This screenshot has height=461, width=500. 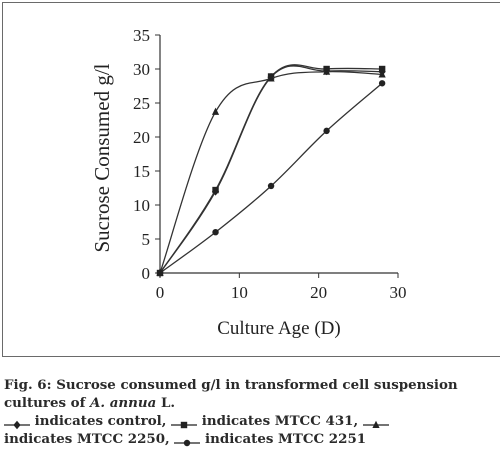 I want to click on legend-line-triangle-icon, so click(x=375, y=424).